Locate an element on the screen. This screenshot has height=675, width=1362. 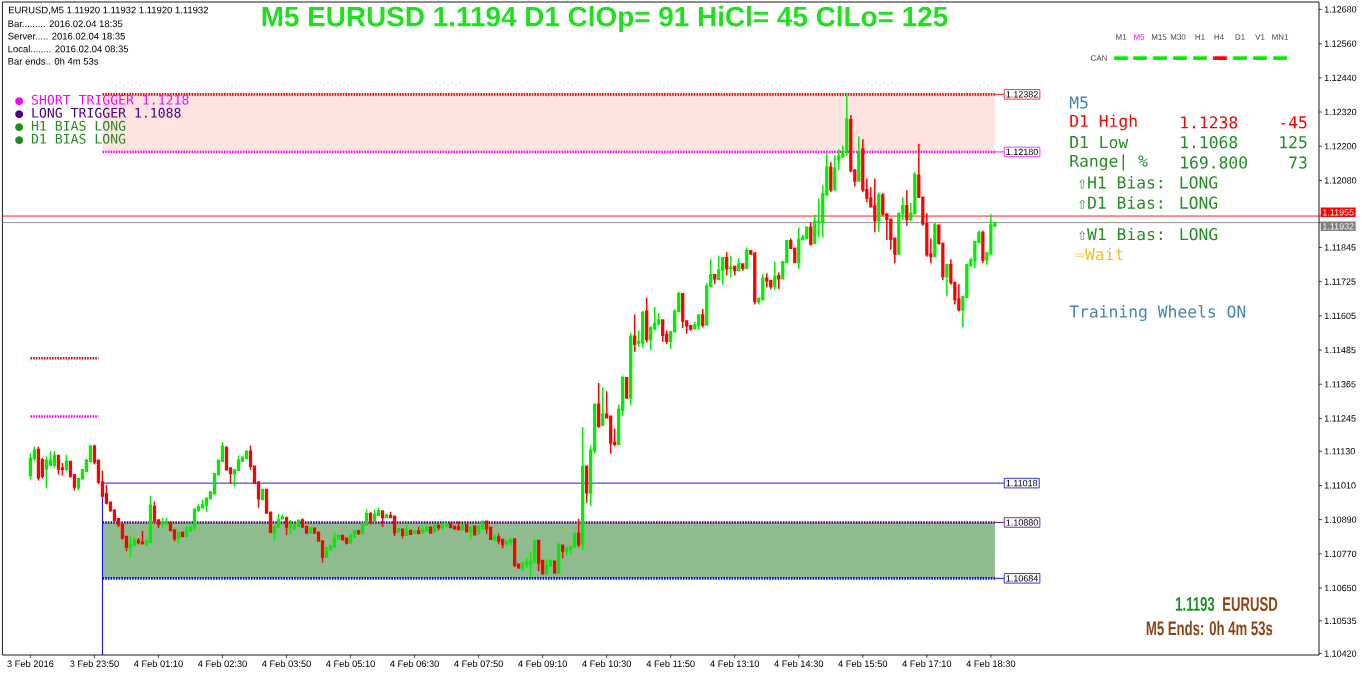
x-tick-label: 4 Feb 06:30 is located at coordinates (414, 664).